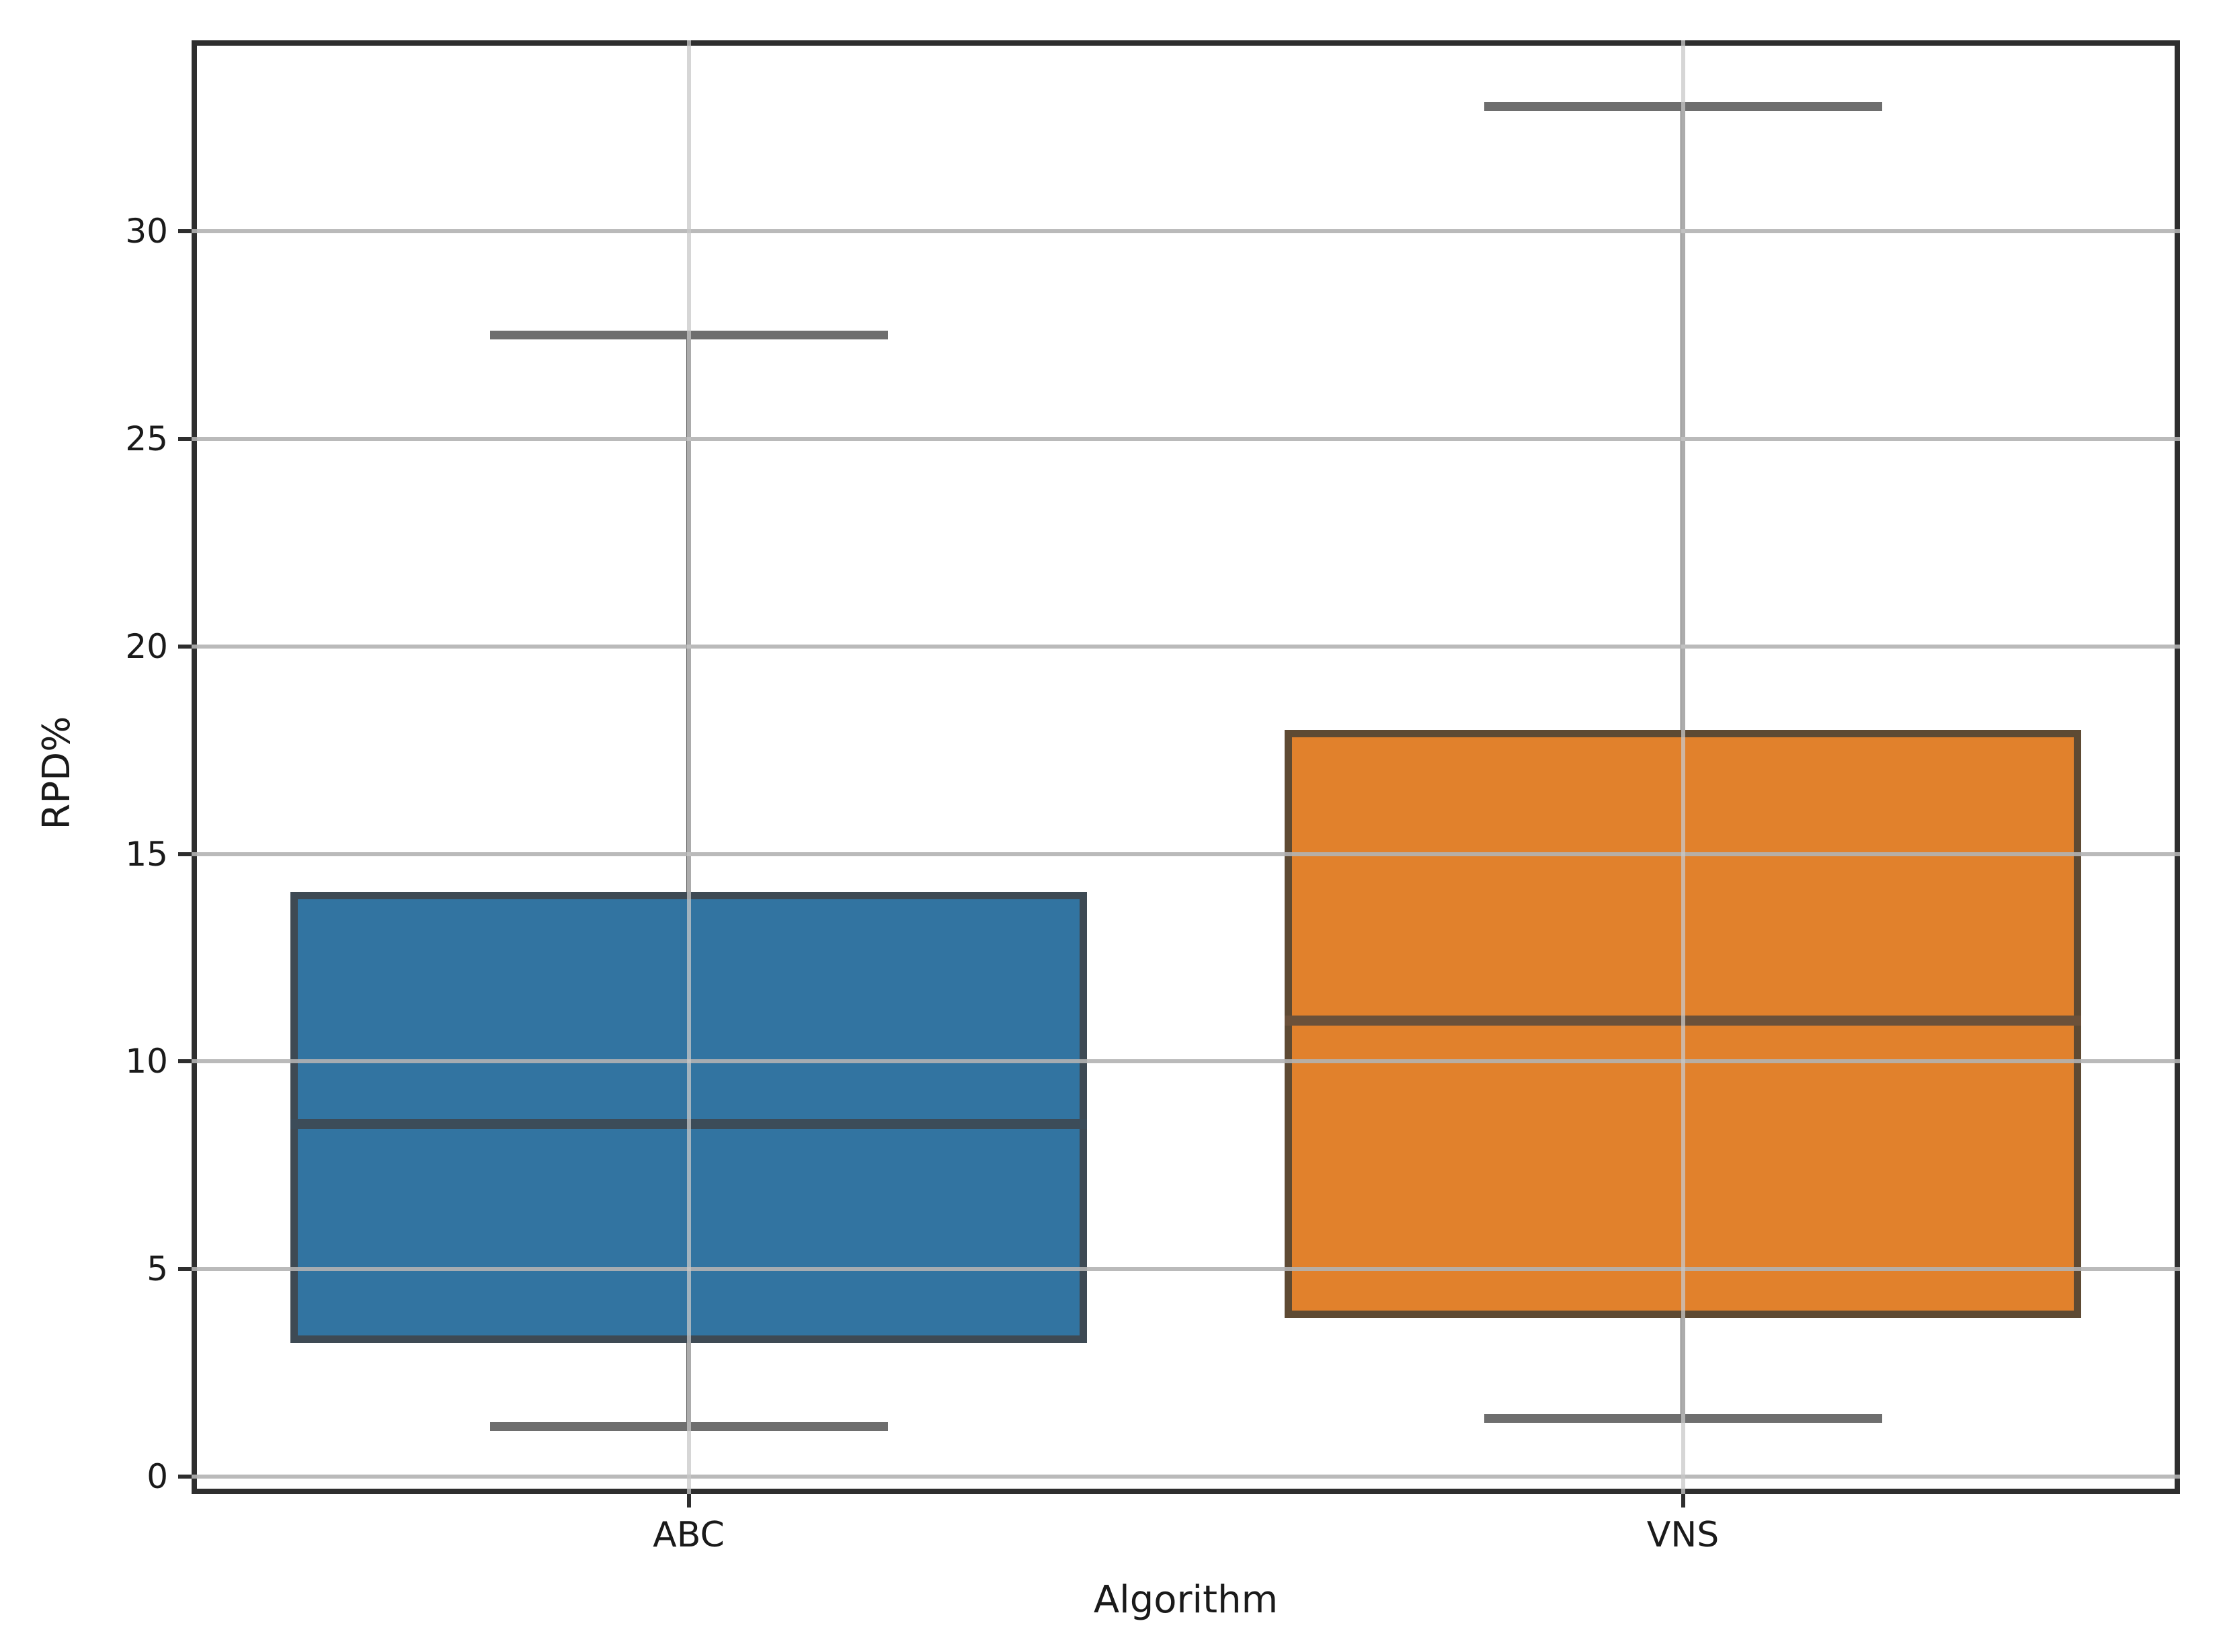 The height and width of the screenshot is (1652, 2221). I want to click on y-tick-label: 20, so click(146, 646).